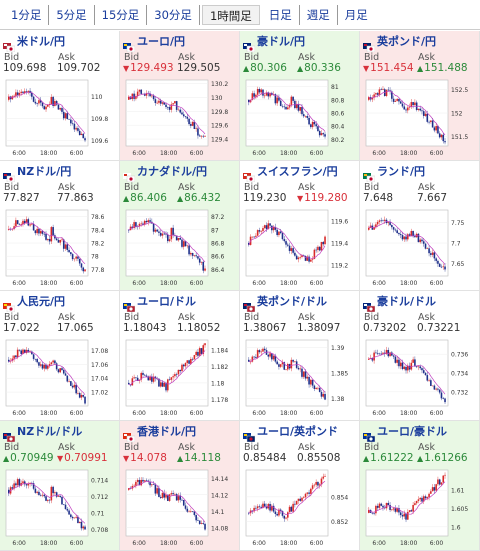 The image size is (480, 551). What do you see at coordinates (180, 117) in the screenshot?
I see `chart-area: 130.2 130 129.8 129.6 129.4 6:00 18:00 6:00` at bounding box center [180, 117].